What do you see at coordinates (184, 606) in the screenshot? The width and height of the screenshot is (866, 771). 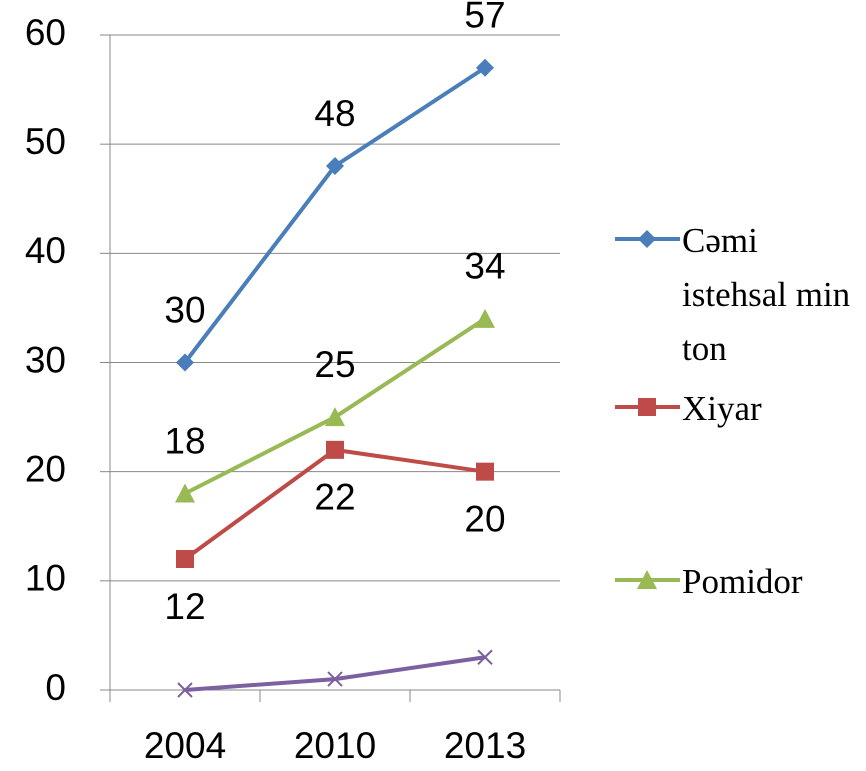 I see `data-label: 12` at bounding box center [184, 606].